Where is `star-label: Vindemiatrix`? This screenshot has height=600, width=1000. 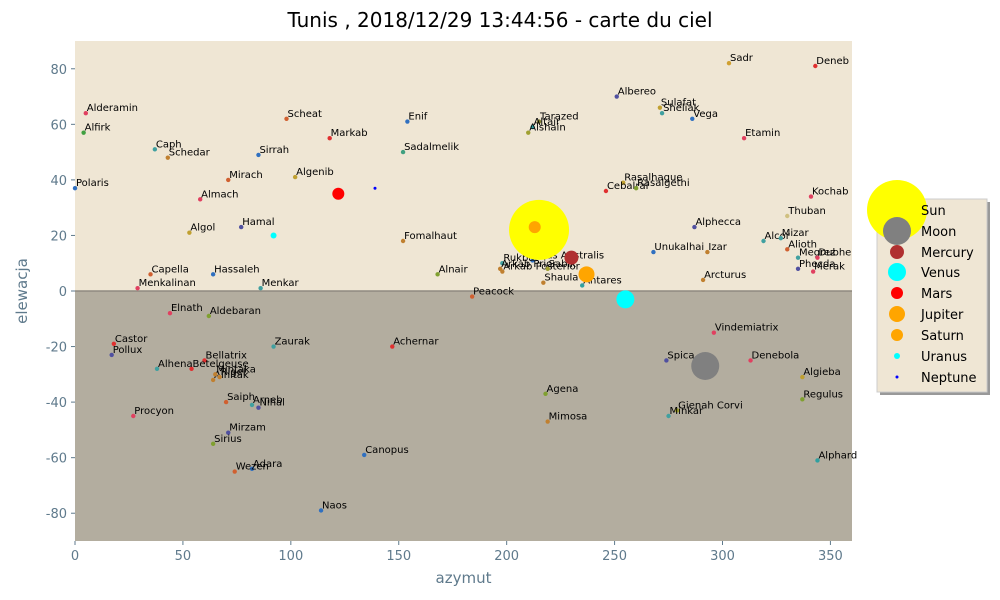
star-label: Vindemiatrix is located at coordinates (747, 328).